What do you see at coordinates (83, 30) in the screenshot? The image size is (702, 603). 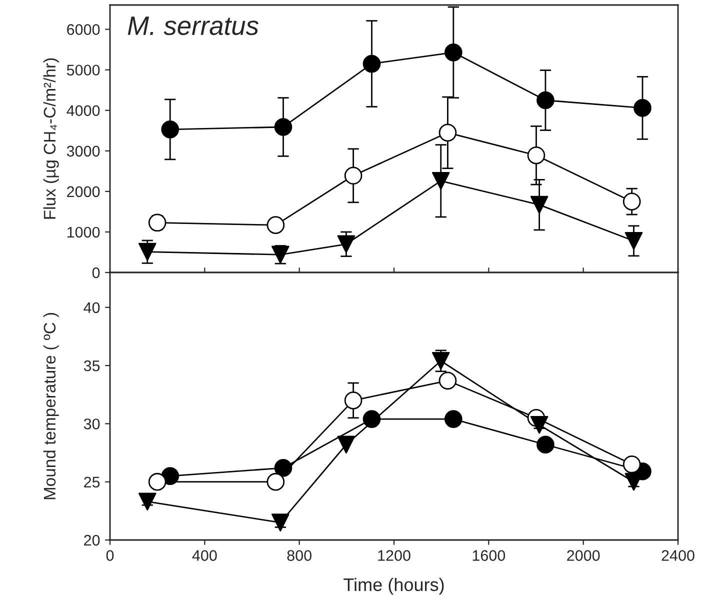 I see `y-tick-label: 6000` at bounding box center [83, 30].